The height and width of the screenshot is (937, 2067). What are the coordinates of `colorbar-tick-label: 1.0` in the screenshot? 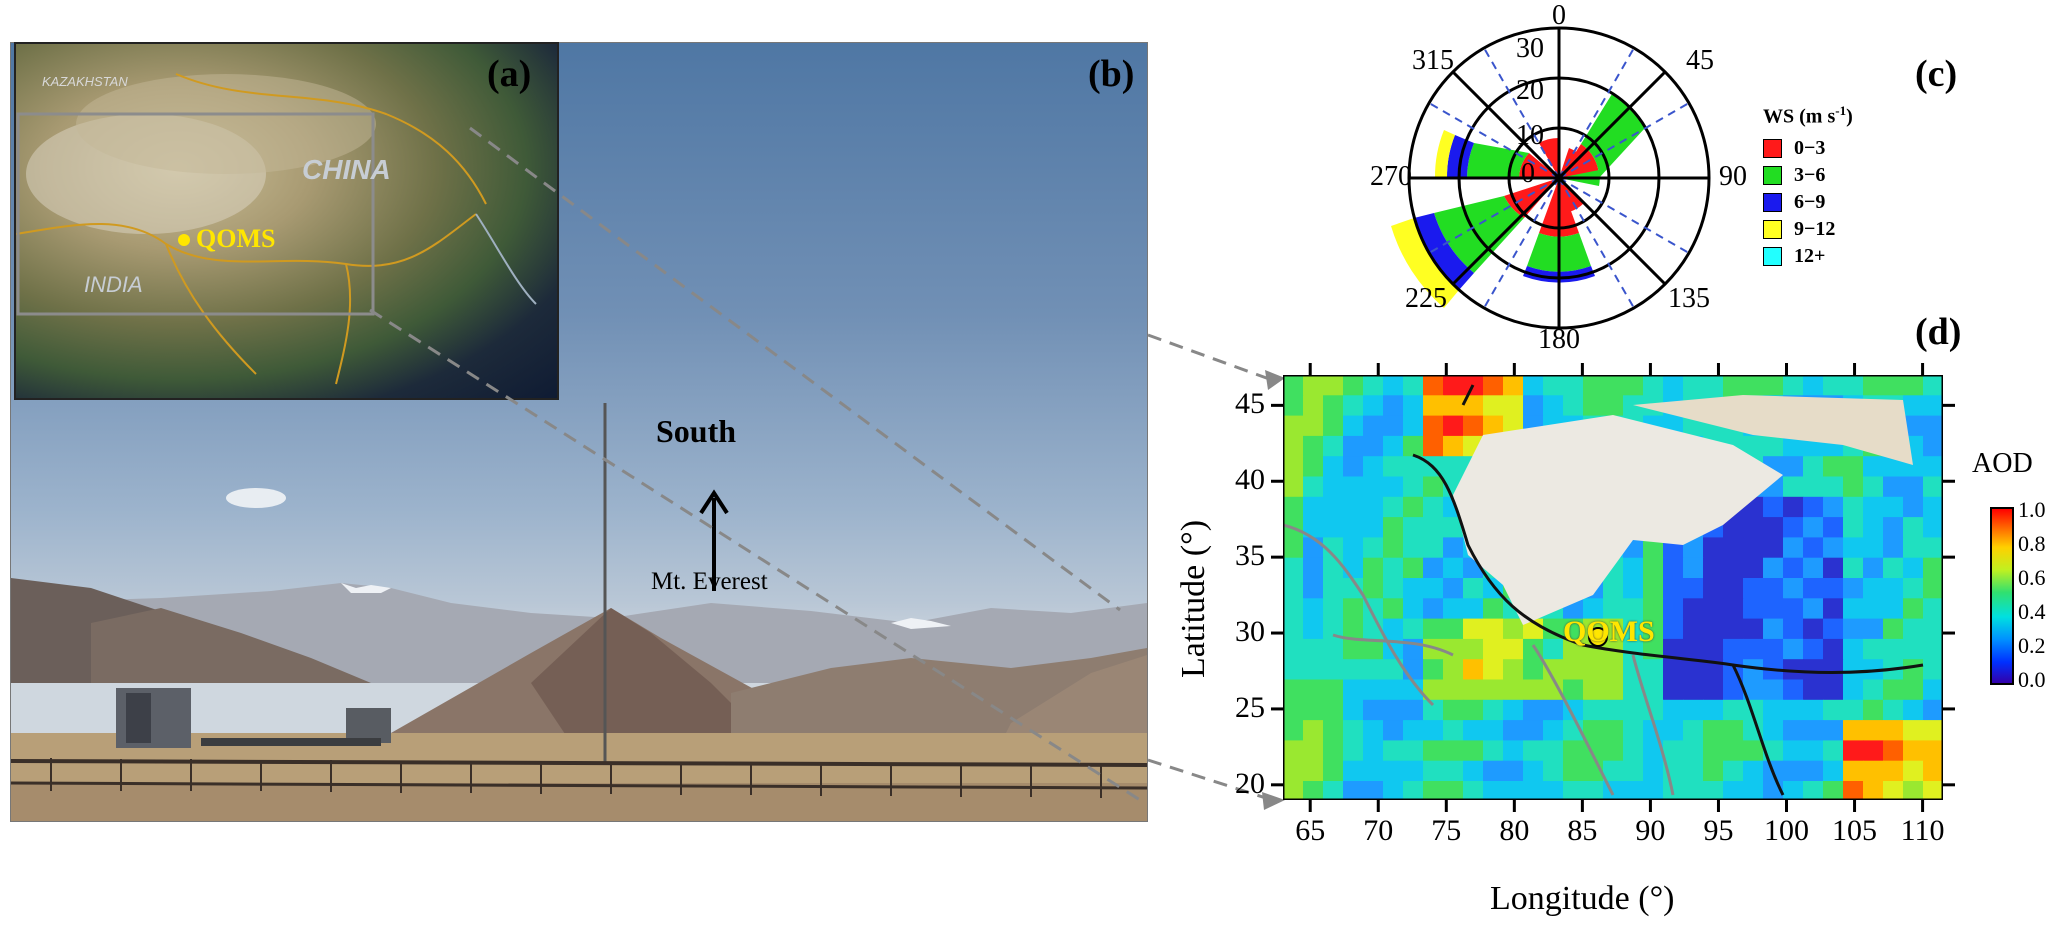 It's located at (2032, 509).